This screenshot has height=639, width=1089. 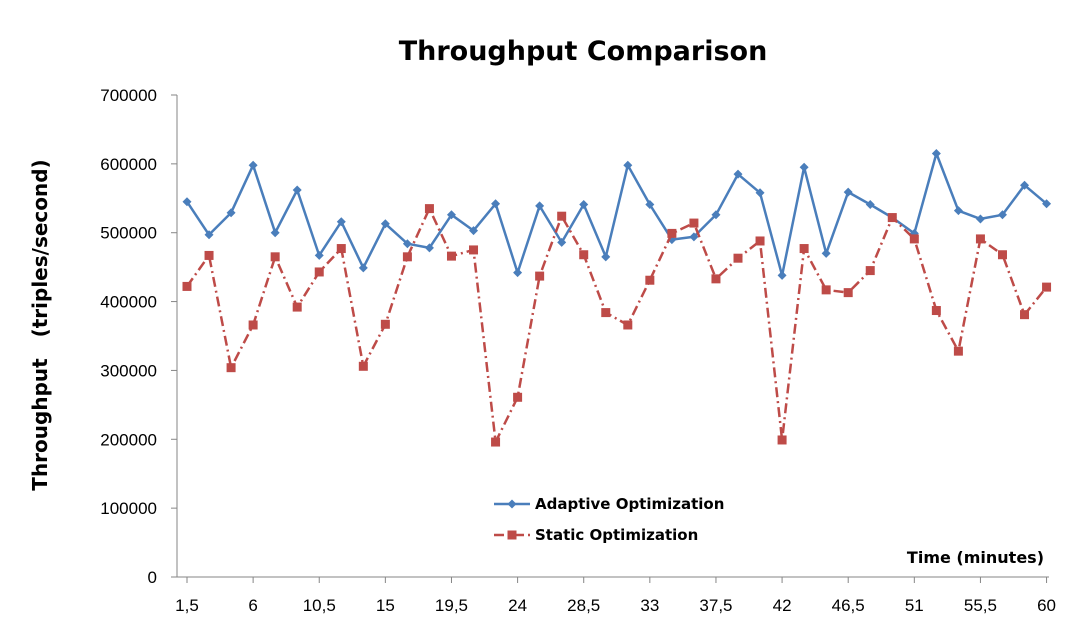 What do you see at coordinates (512, 504) in the screenshot?
I see `legend-marker-adaptive` at bounding box center [512, 504].